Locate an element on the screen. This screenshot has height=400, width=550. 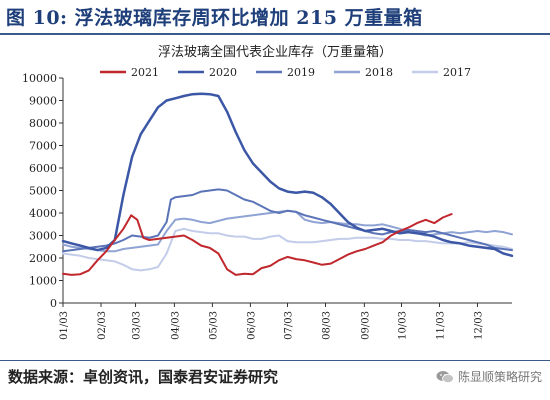
y-tick-label: 6000 is located at coordinates (43, 168).